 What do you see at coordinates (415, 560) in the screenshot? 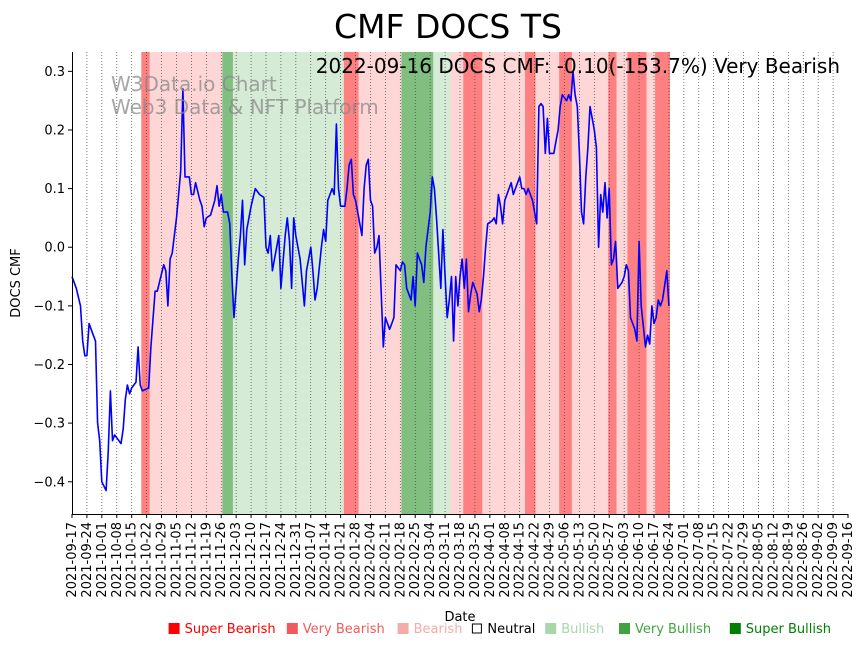
I see `x-tick-label: 2022-02-25` at bounding box center [415, 560].